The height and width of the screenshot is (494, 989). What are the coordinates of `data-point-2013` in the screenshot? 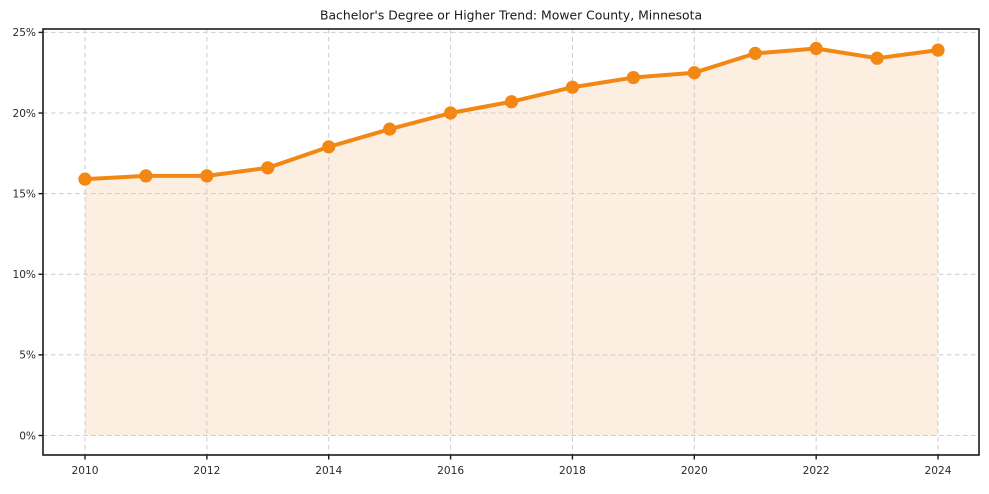 It's located at (268, 168).